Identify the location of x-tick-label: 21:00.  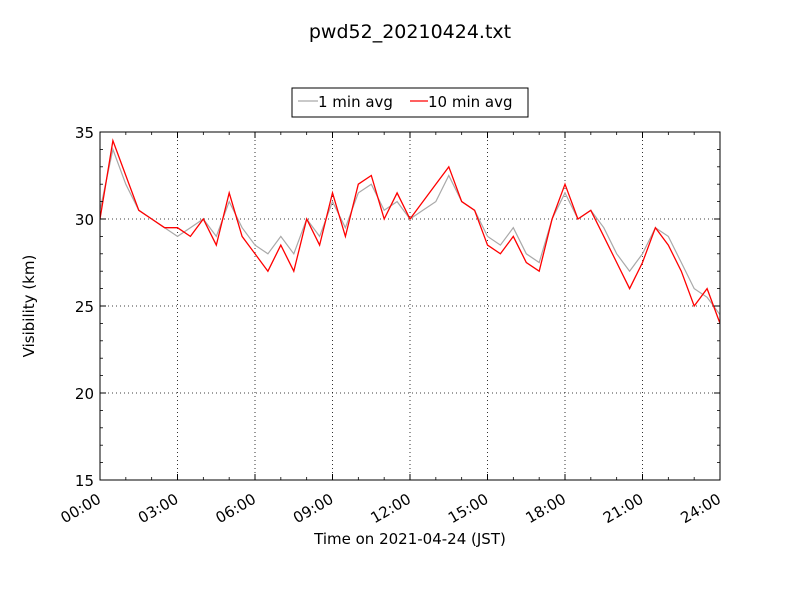
(623, 508).